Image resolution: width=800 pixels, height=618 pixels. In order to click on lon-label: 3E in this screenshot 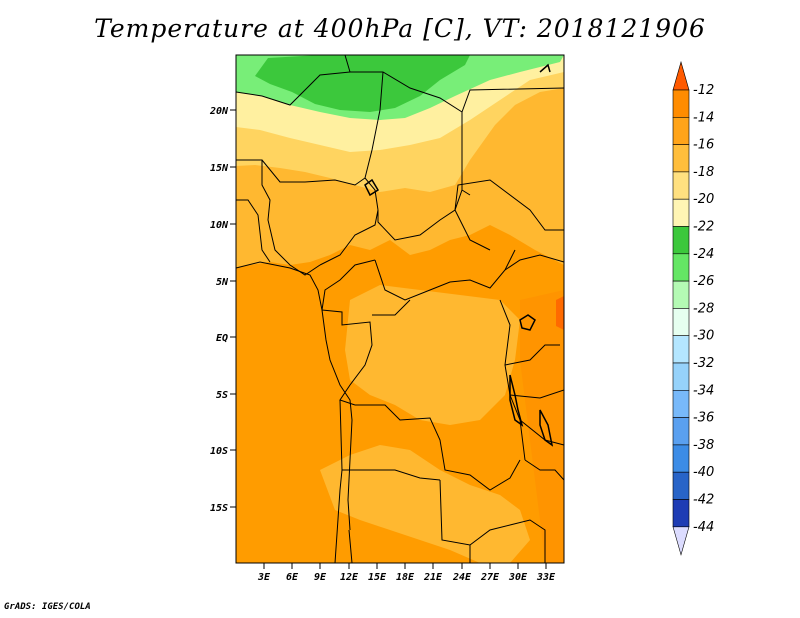, I will do `click(264, 577)`.